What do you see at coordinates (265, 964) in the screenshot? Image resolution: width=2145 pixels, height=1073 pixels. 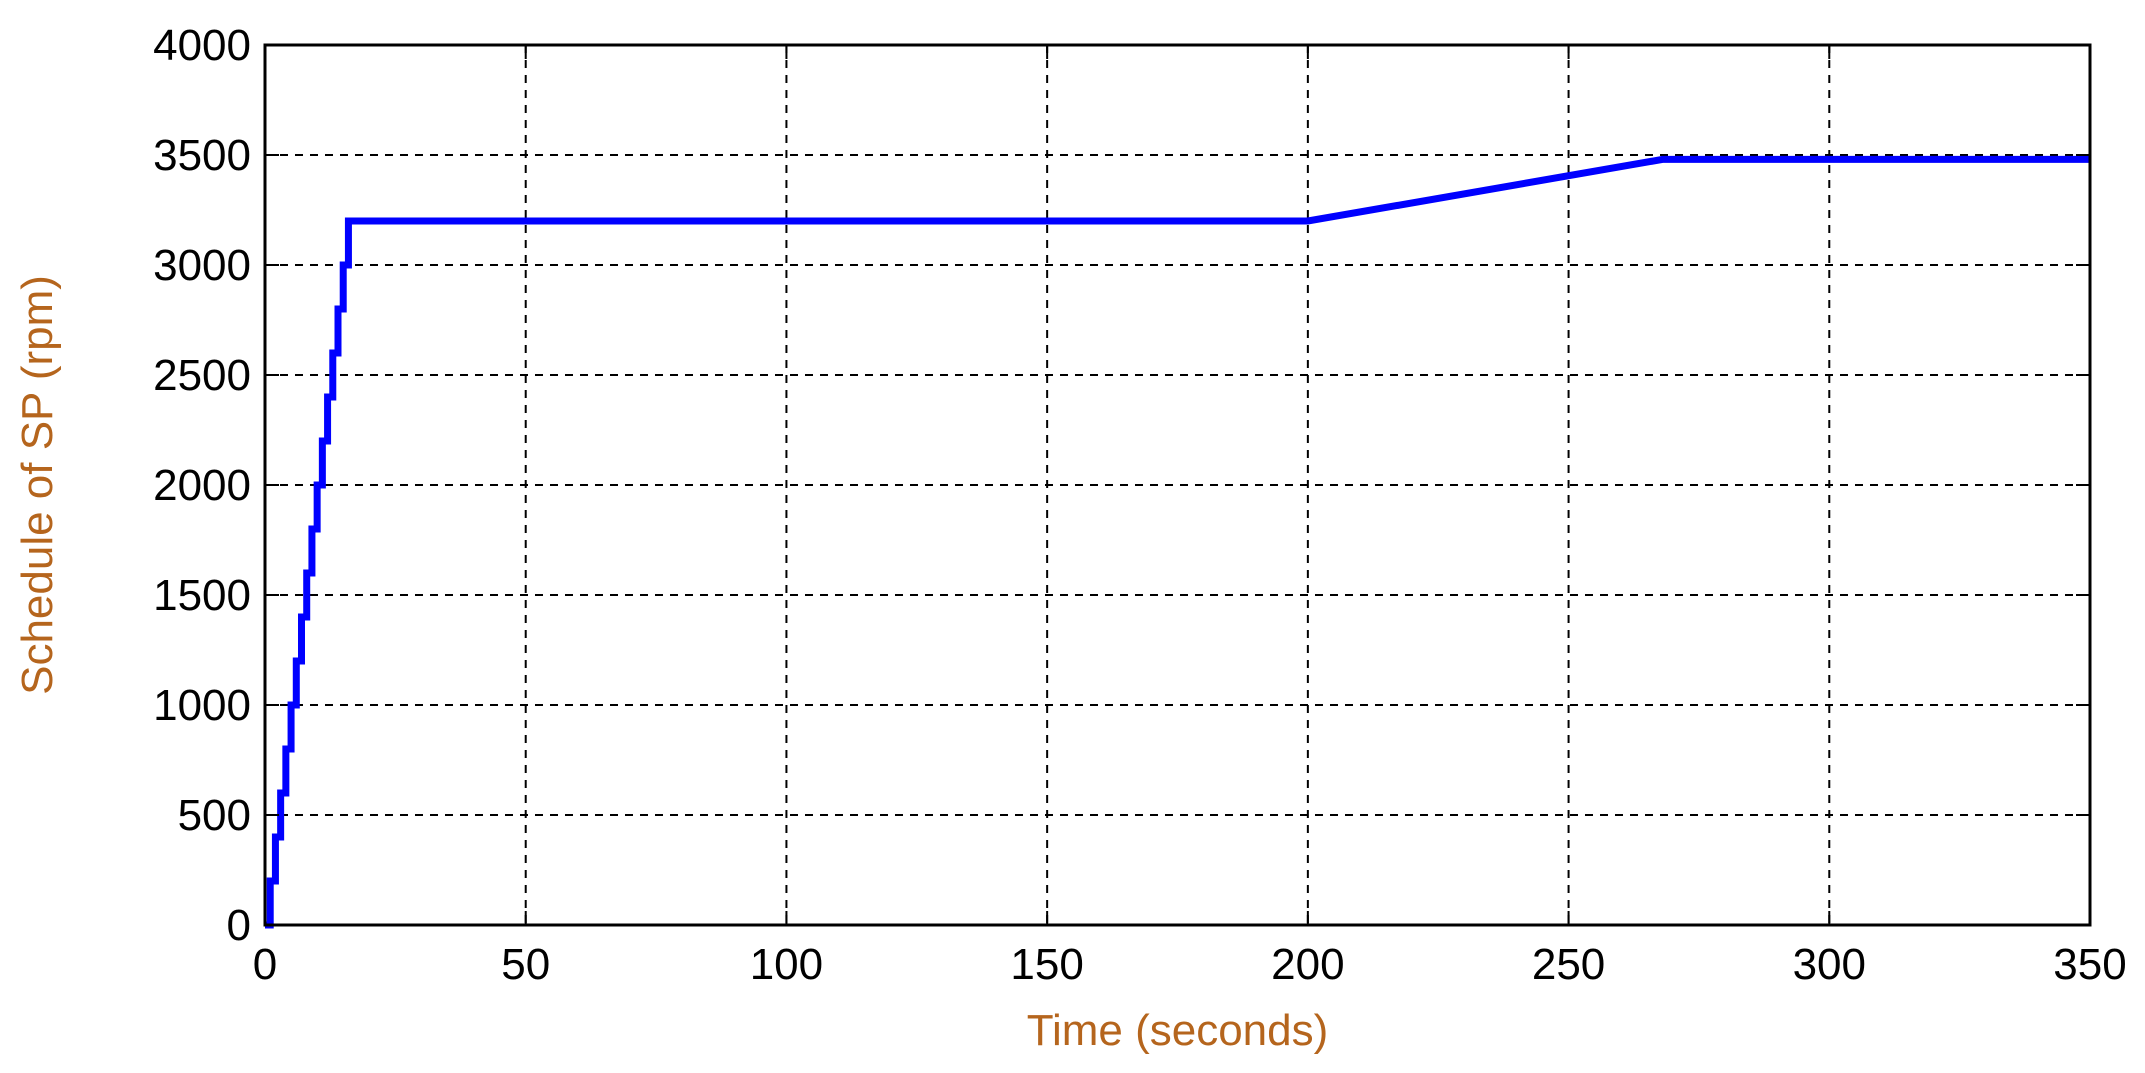 I see `x-tick-label: 0` at bounding box center [265, 964].